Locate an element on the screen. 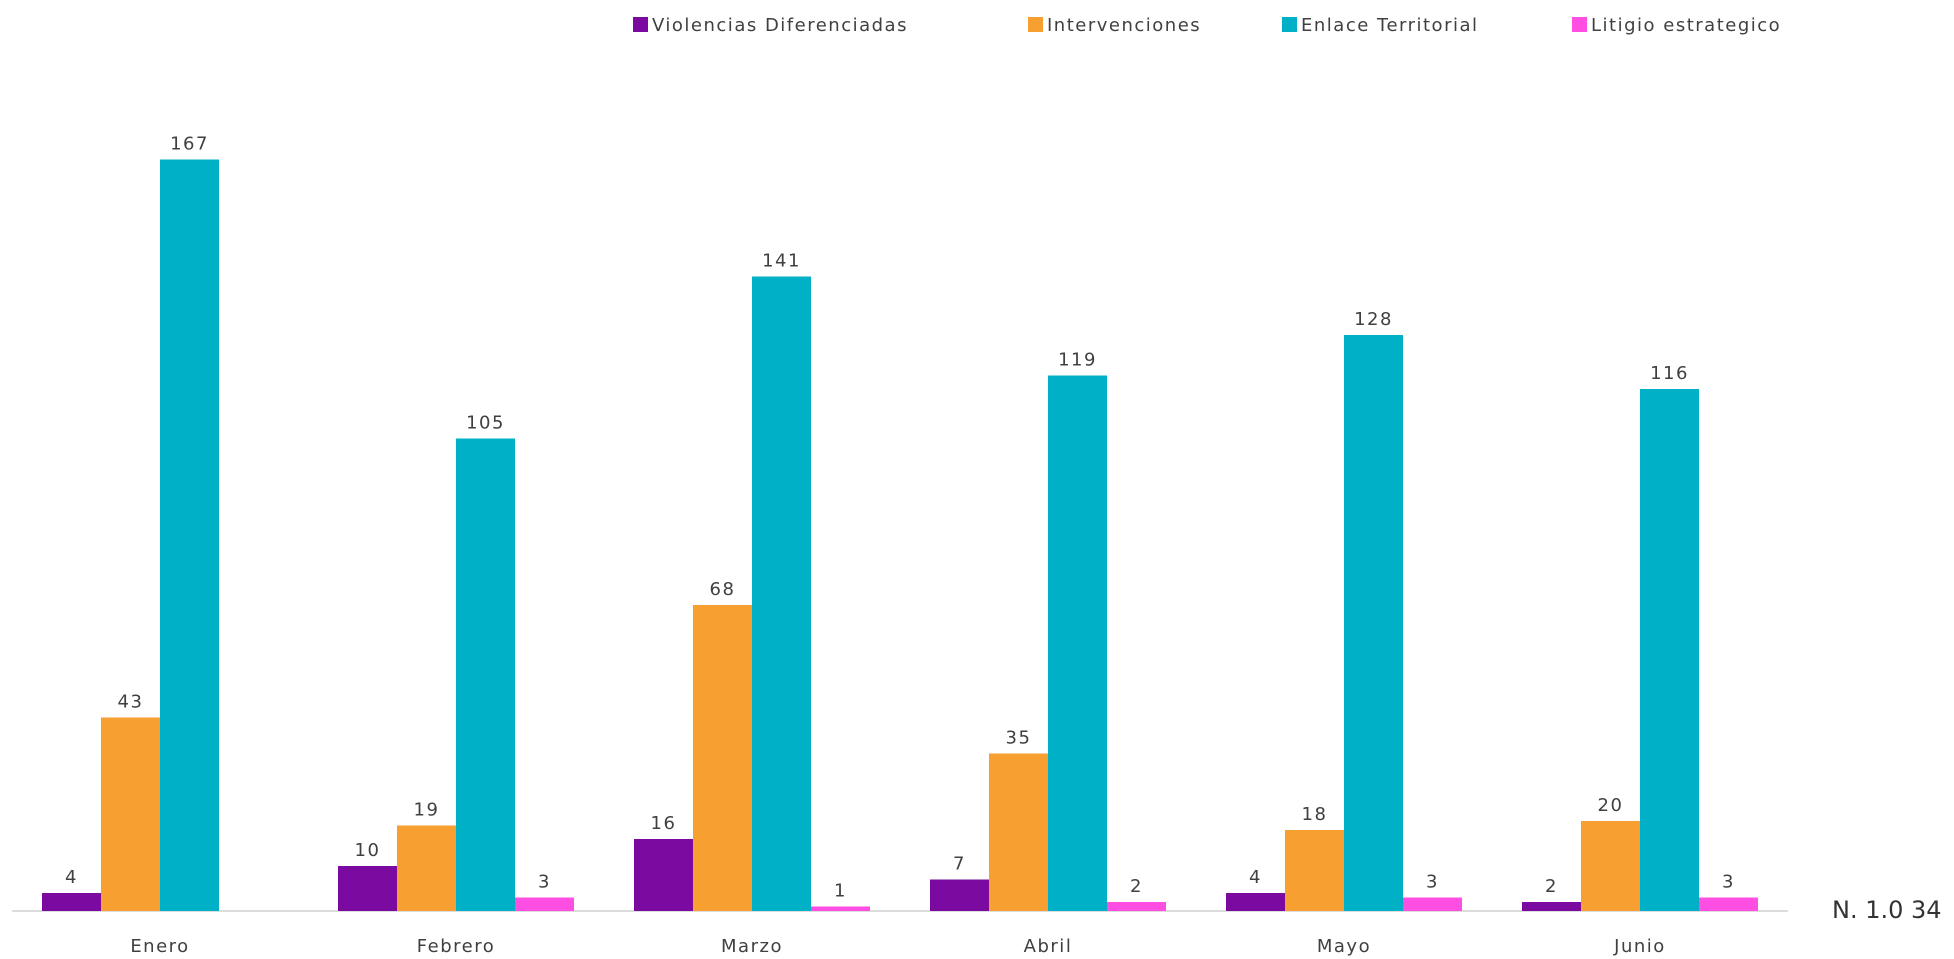 The height and width of the screenshot is (959, 1954). data-label: 1 is located at coordinates (840, 891).